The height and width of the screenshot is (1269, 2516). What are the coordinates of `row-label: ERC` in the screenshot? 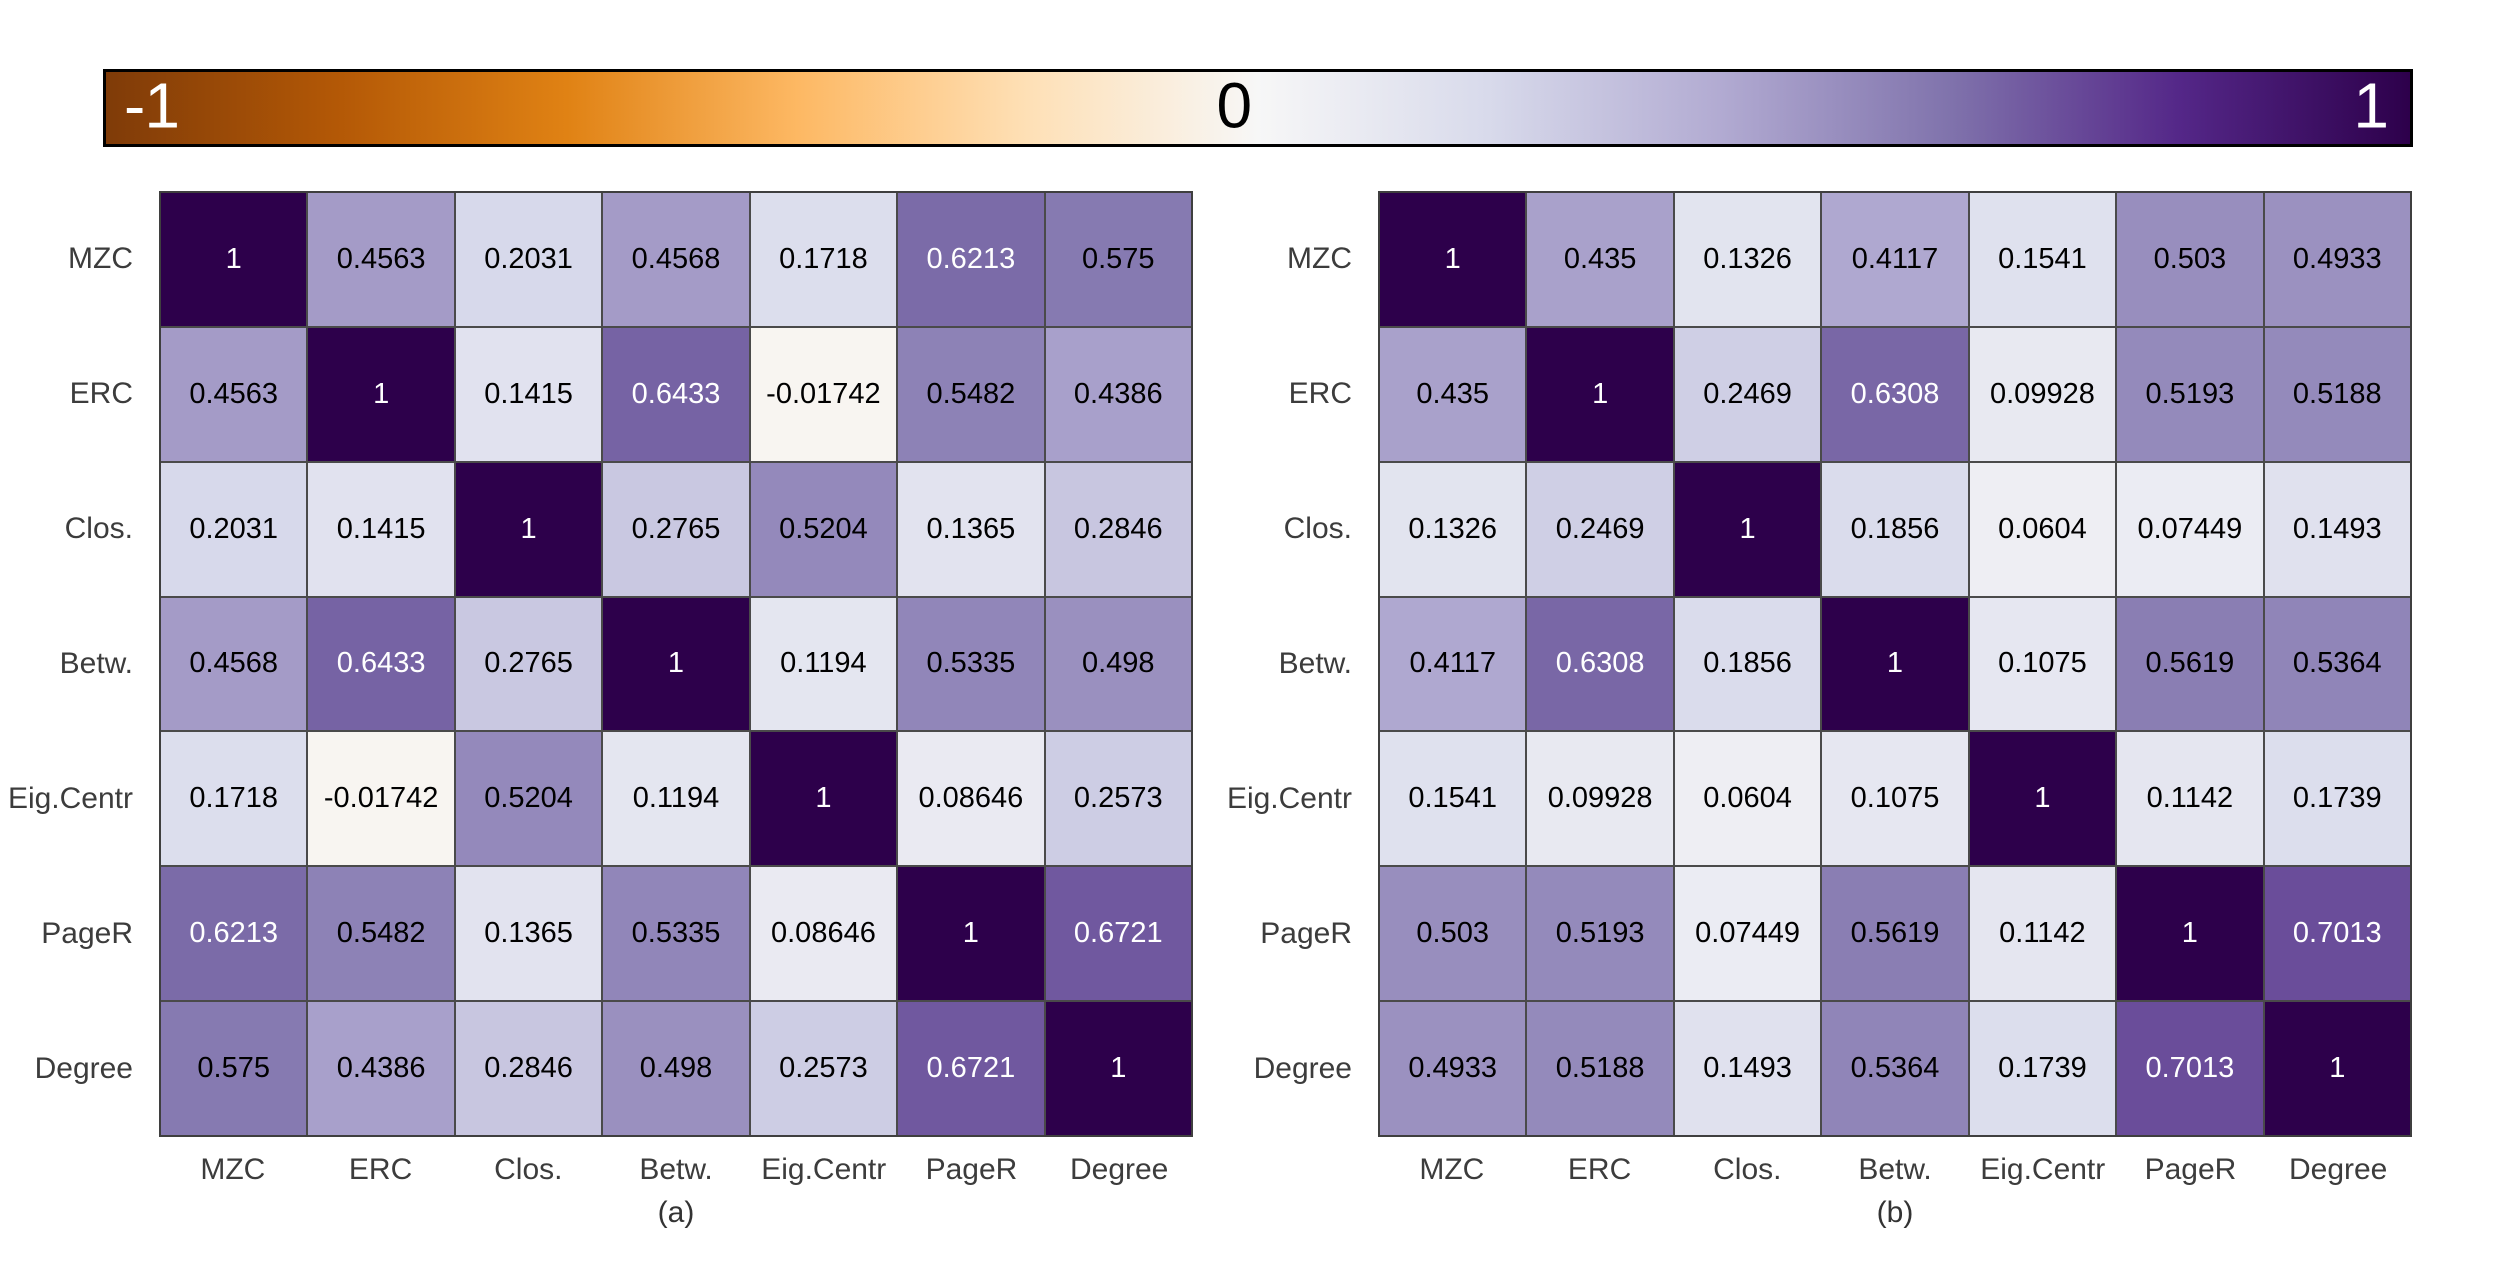 It's located at (101, 393).